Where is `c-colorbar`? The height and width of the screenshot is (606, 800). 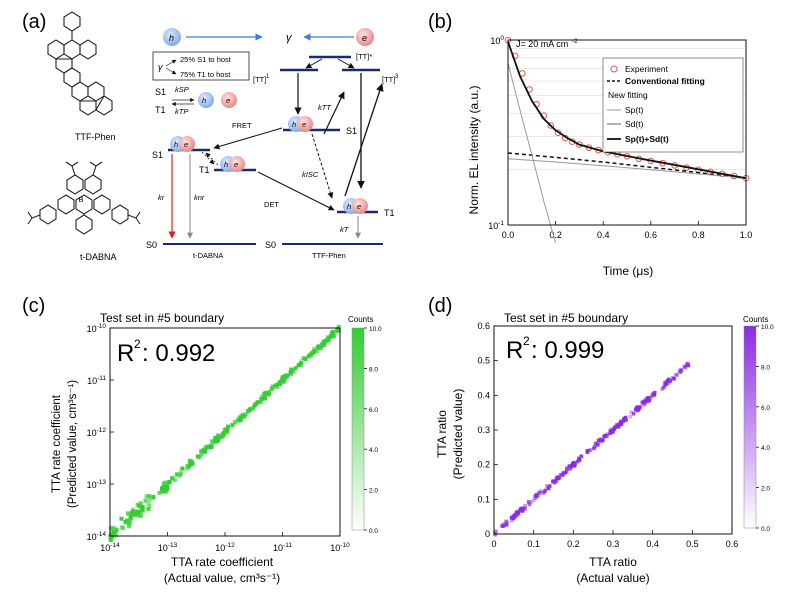 c-colorbar is located at coordinates (358, 429).